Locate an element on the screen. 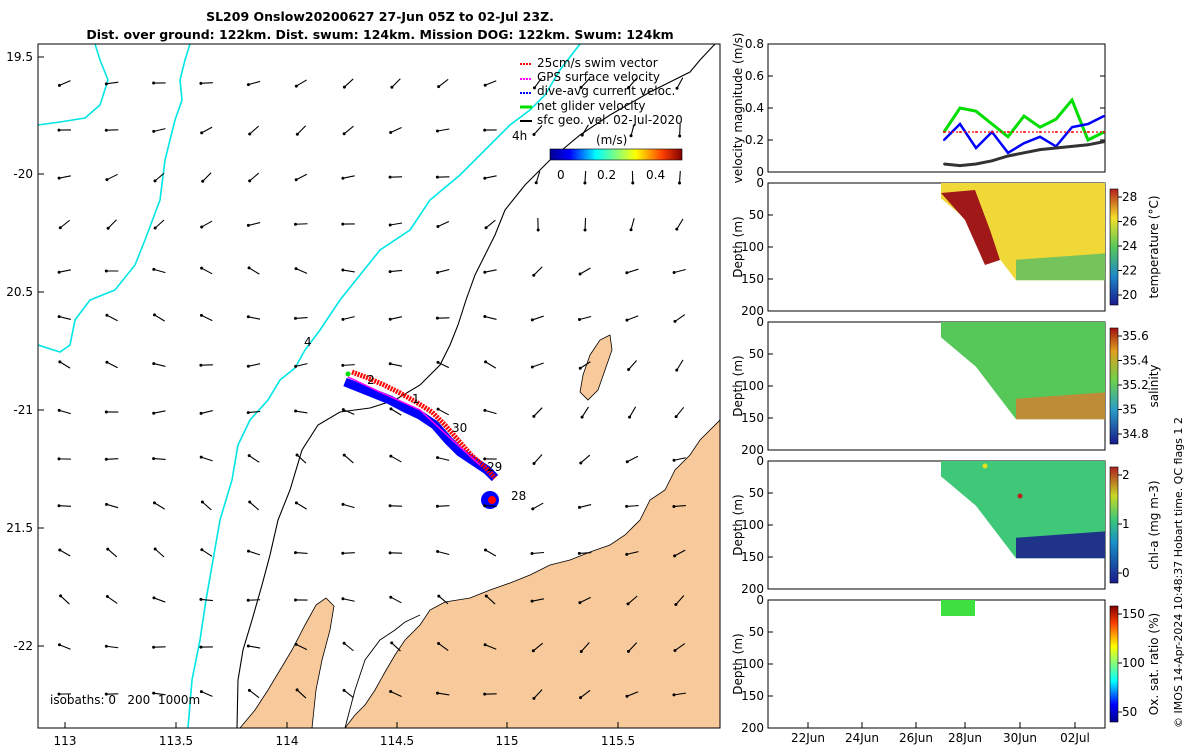  map-x-tick-label: 115 is located at coordinates (507, 741).